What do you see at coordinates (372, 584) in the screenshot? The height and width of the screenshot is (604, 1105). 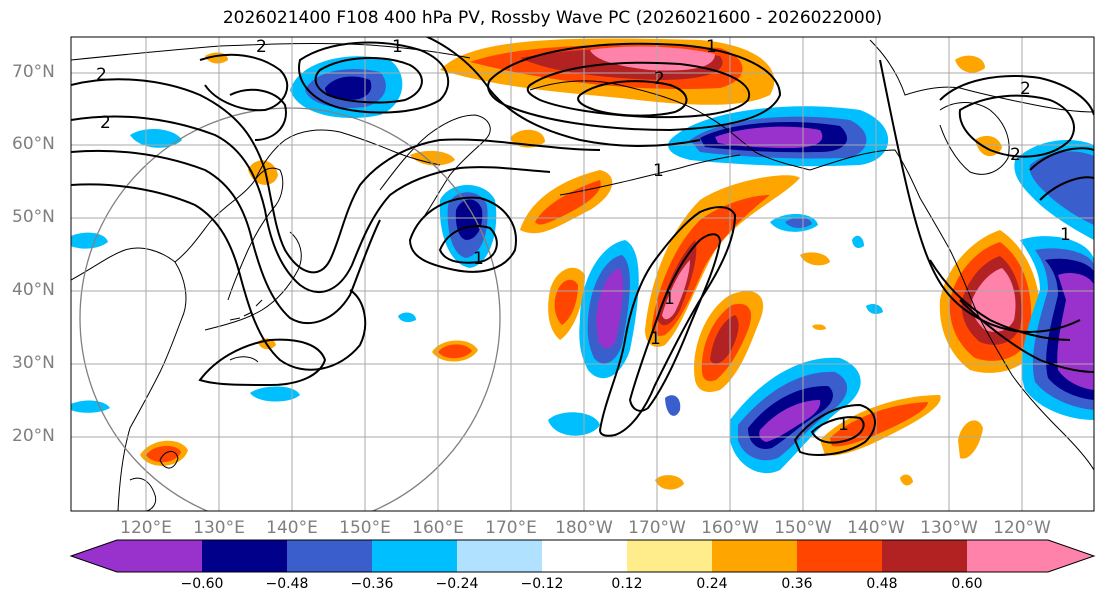 I see `colorbar-tick-label: −0.36` at bounding box center [372, 584].